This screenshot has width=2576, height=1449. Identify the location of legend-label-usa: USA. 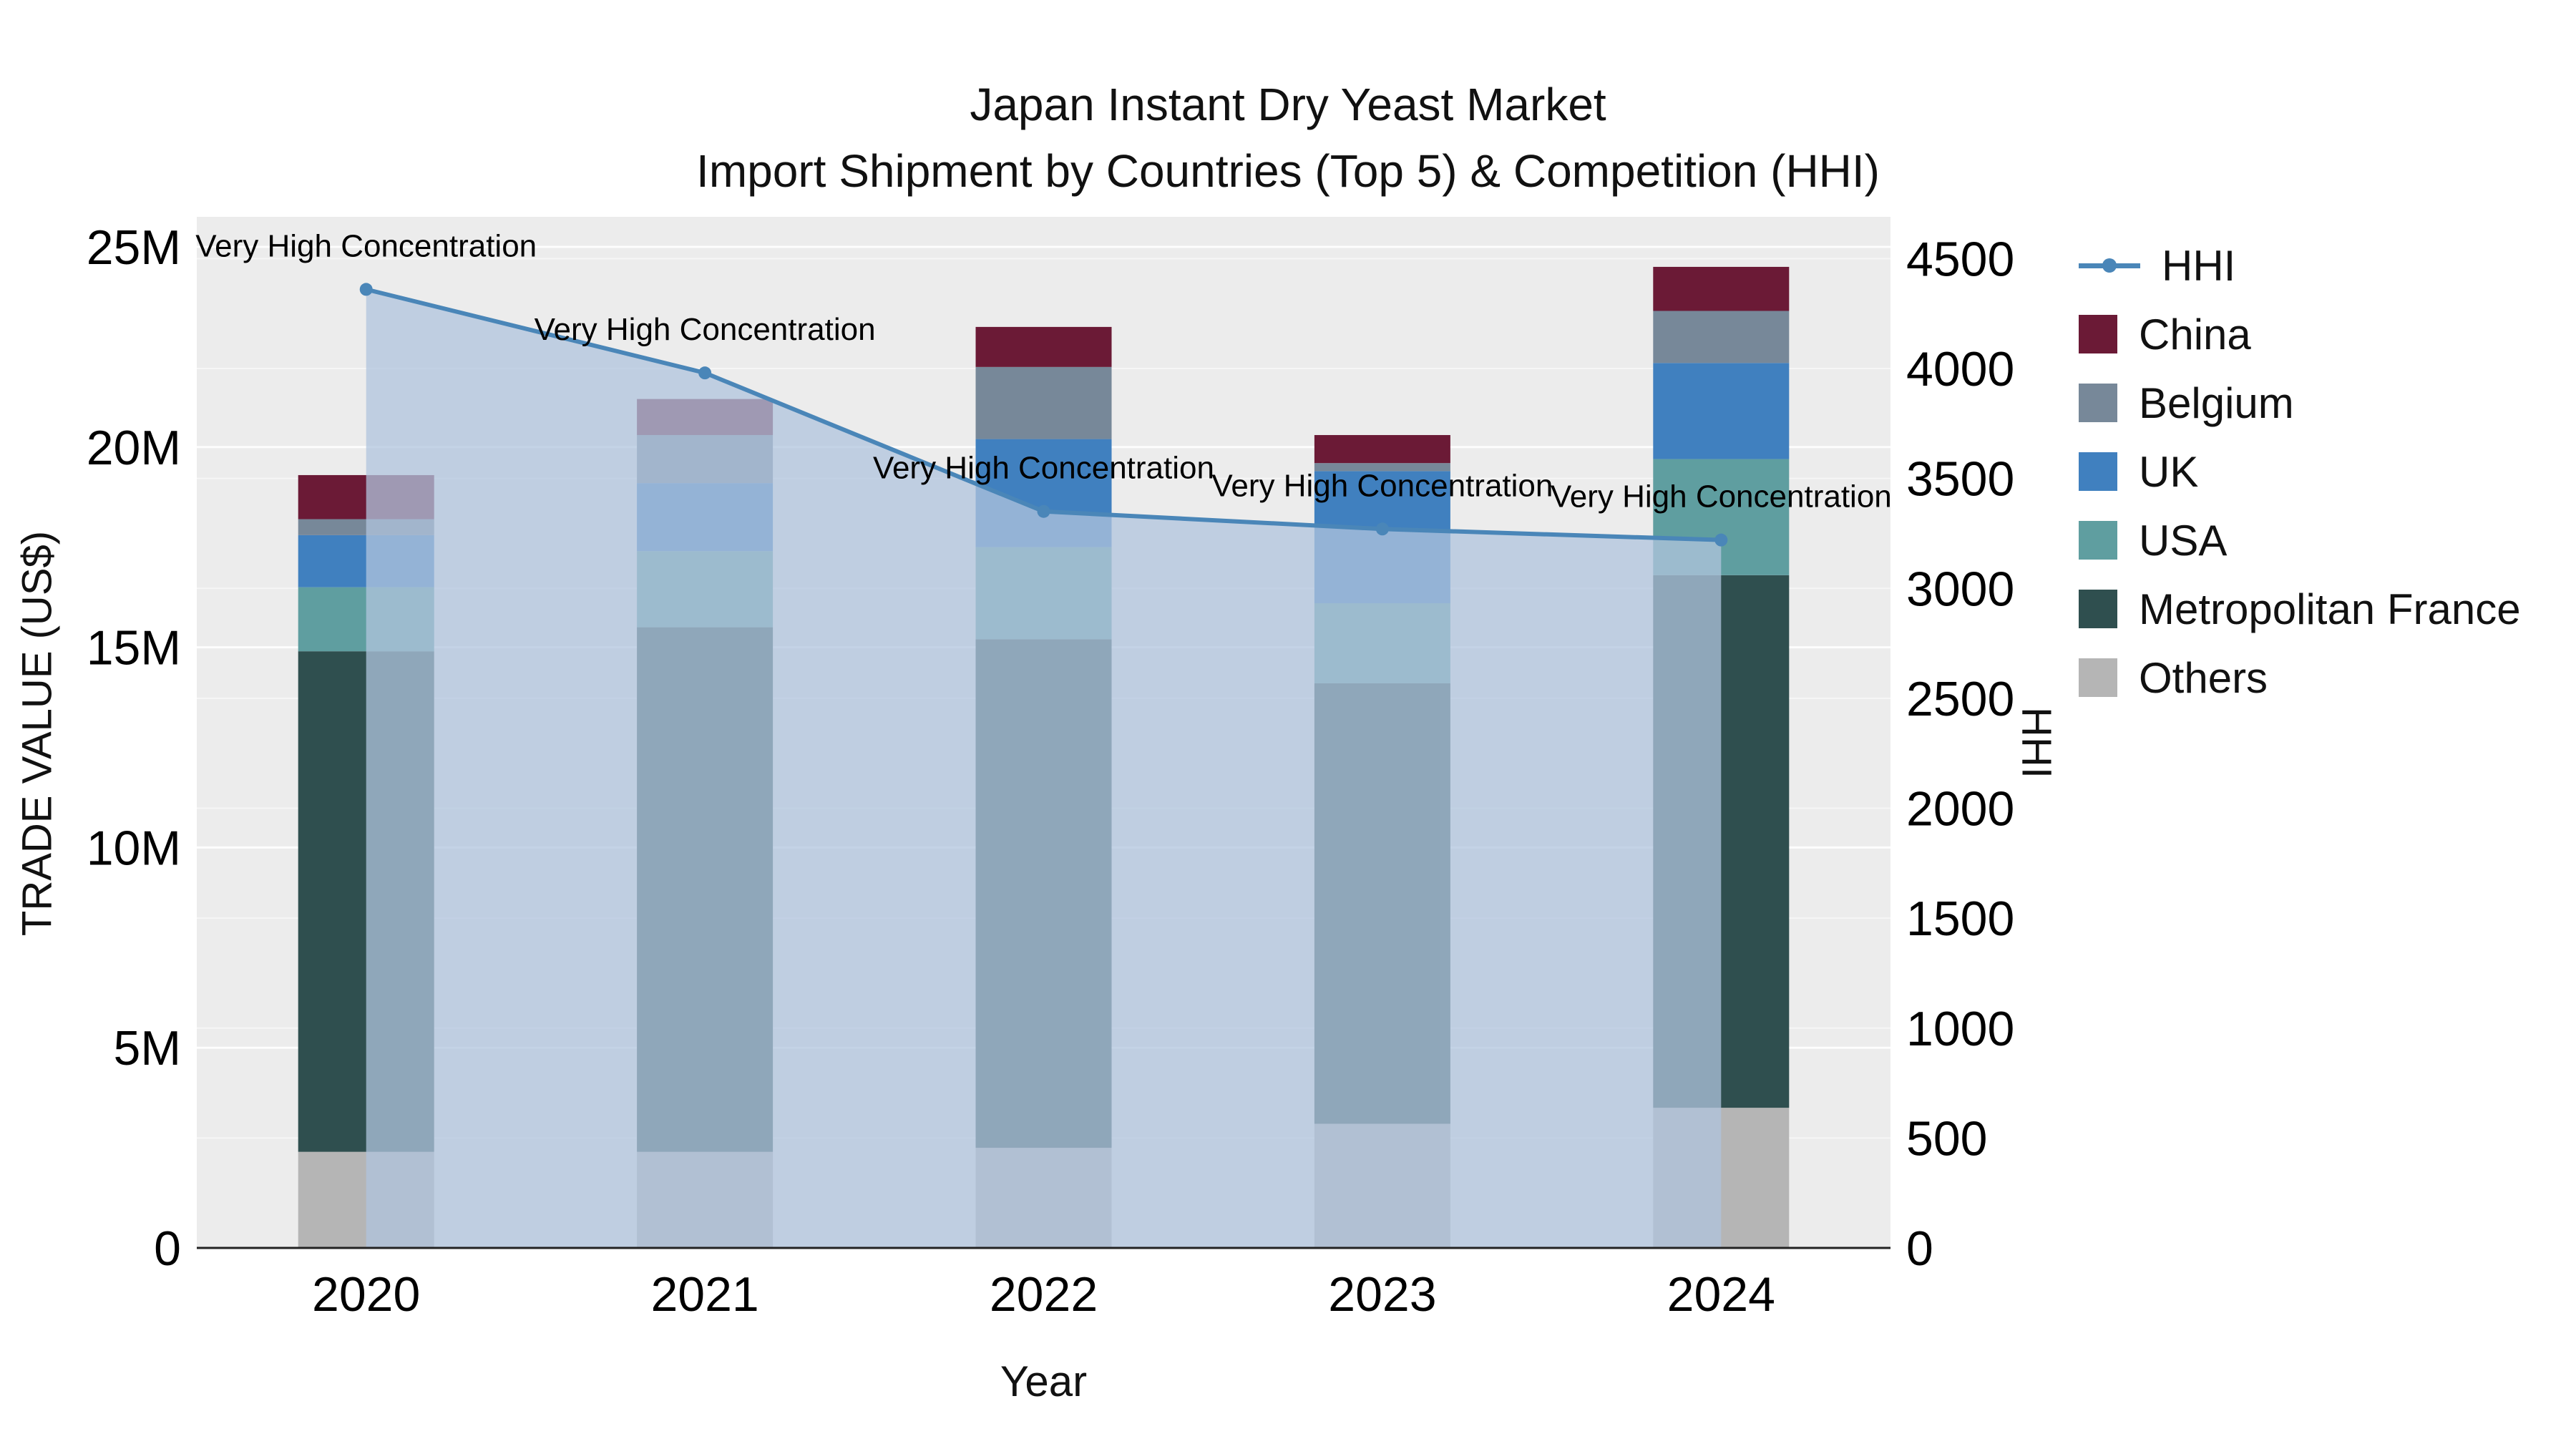
(2183, 540).